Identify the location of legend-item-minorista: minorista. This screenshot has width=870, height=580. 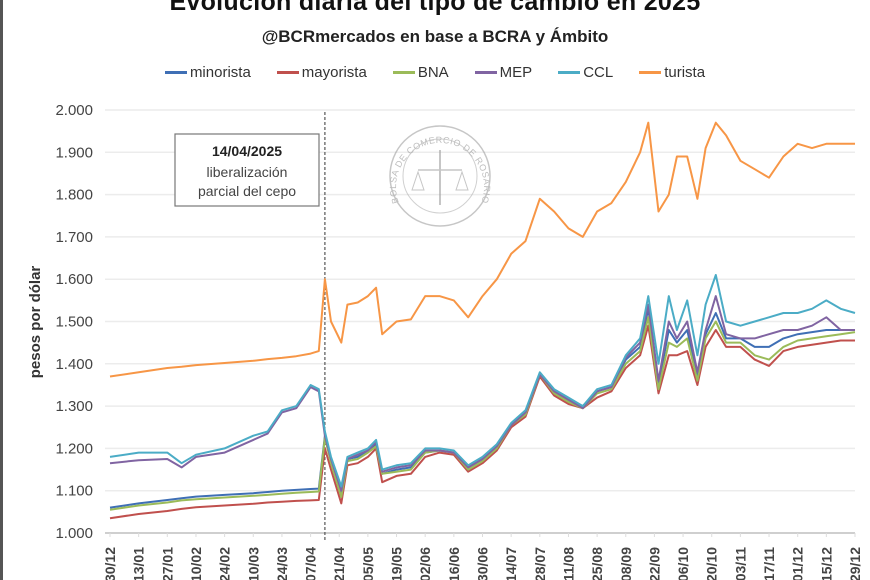
(207, 72).